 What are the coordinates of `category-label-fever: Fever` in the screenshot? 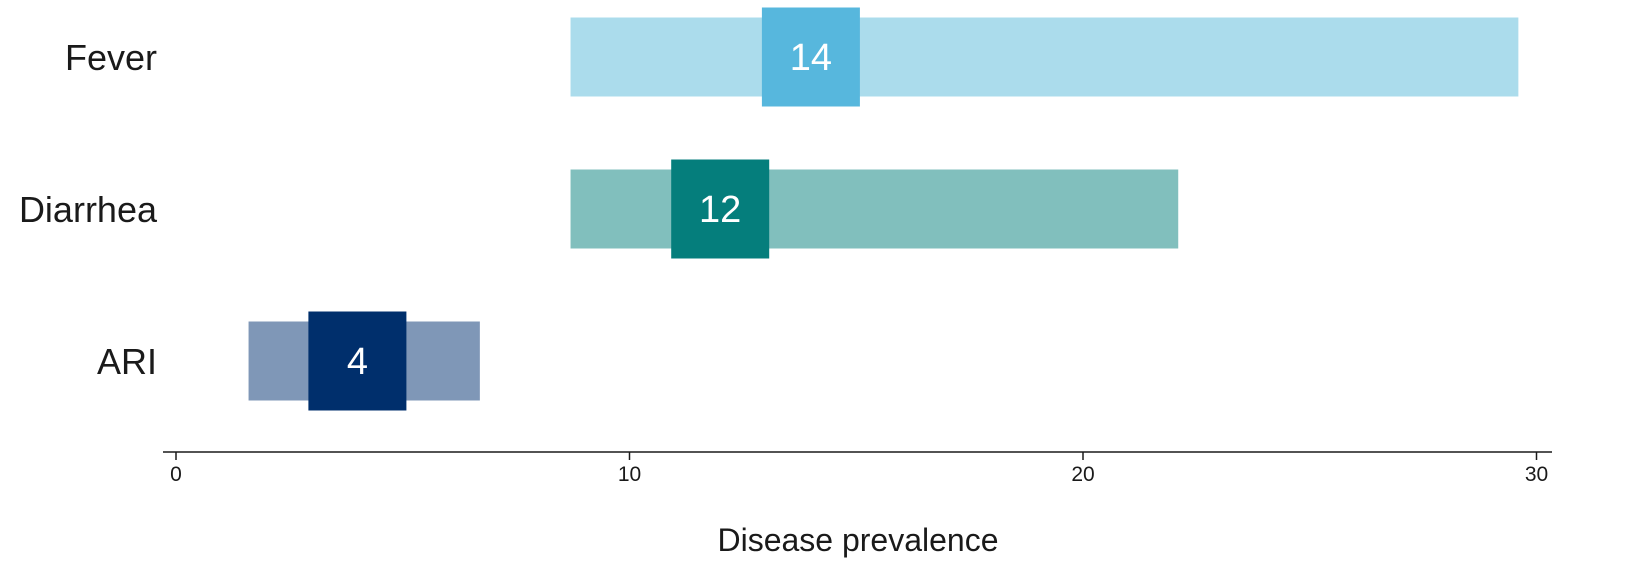 It's located at (111, 57).